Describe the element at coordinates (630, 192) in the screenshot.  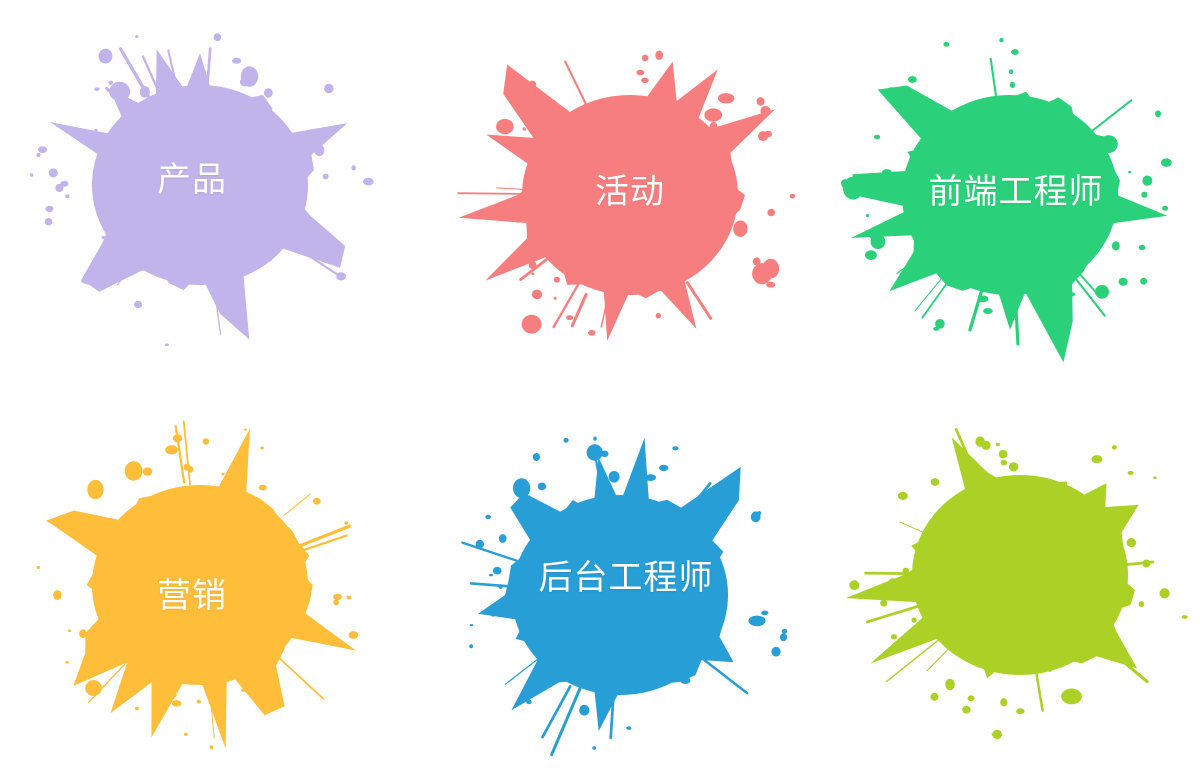
I see `splatter-label-activity: 活动` at that location.